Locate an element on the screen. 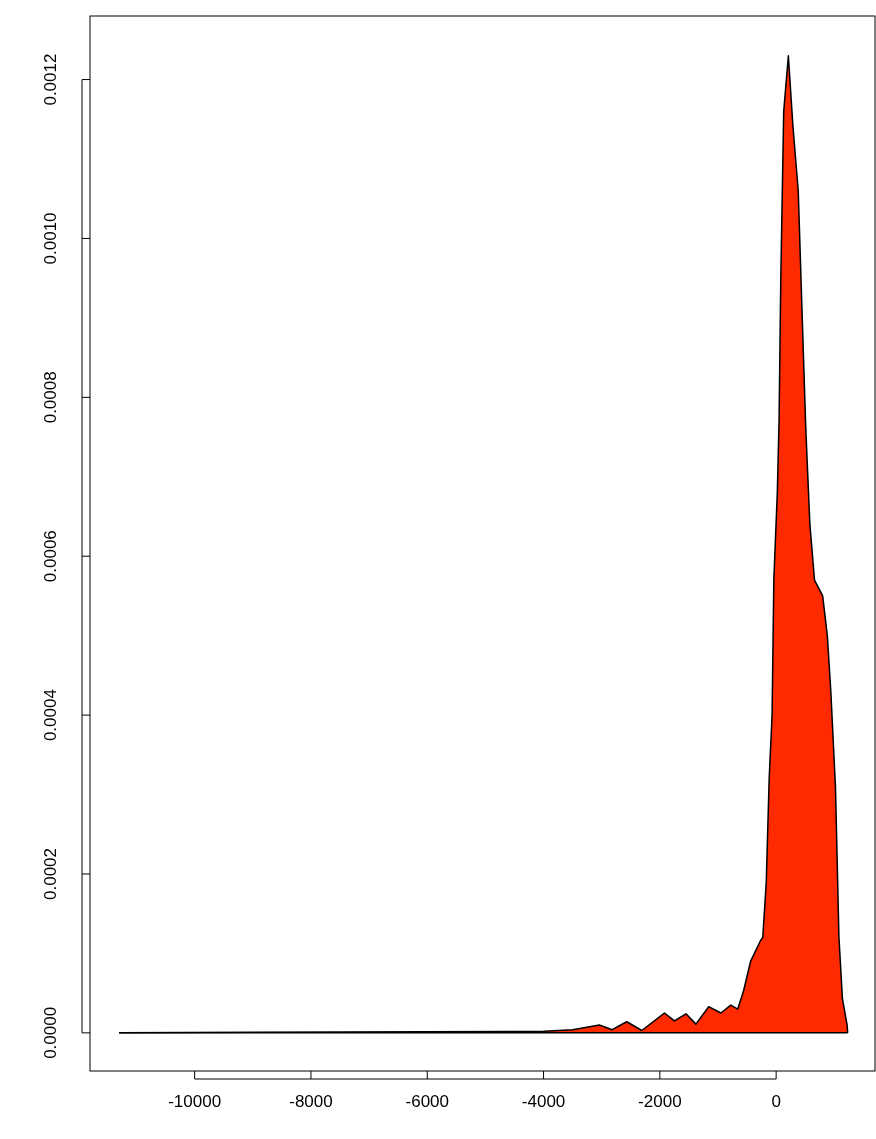 The width and height of the screenshot is (876, 1139). x-tick-label: -2000 is located at coordinates (660, 1101).